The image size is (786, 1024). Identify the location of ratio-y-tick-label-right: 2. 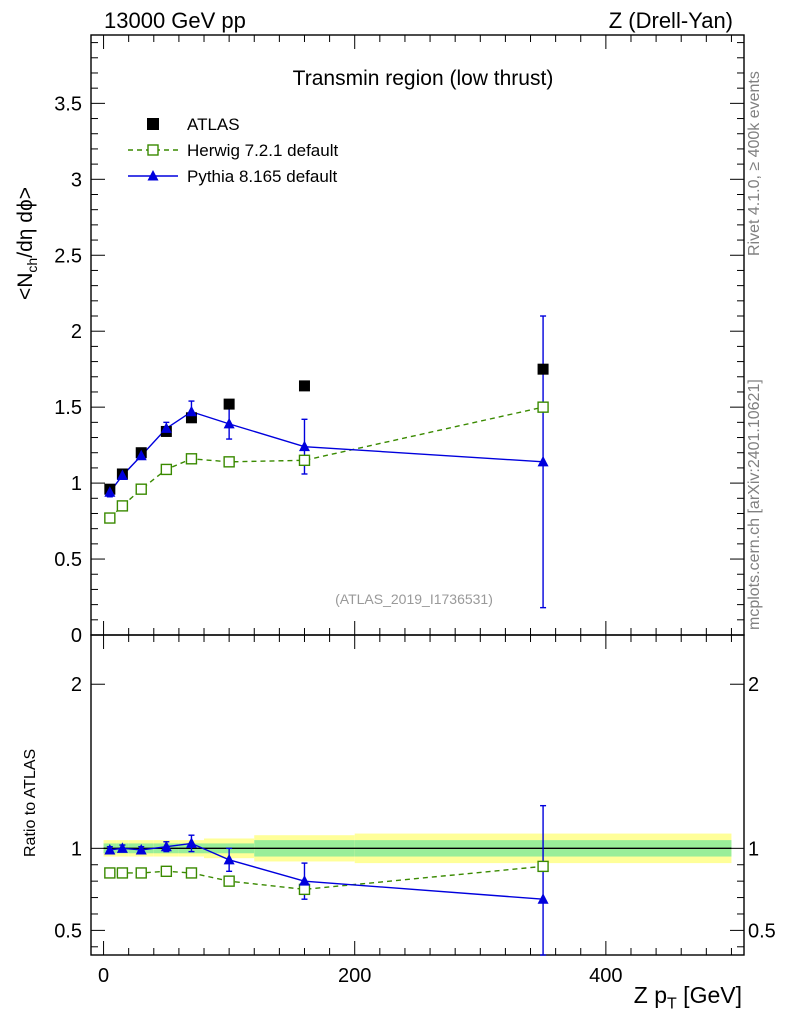
(753, 685).